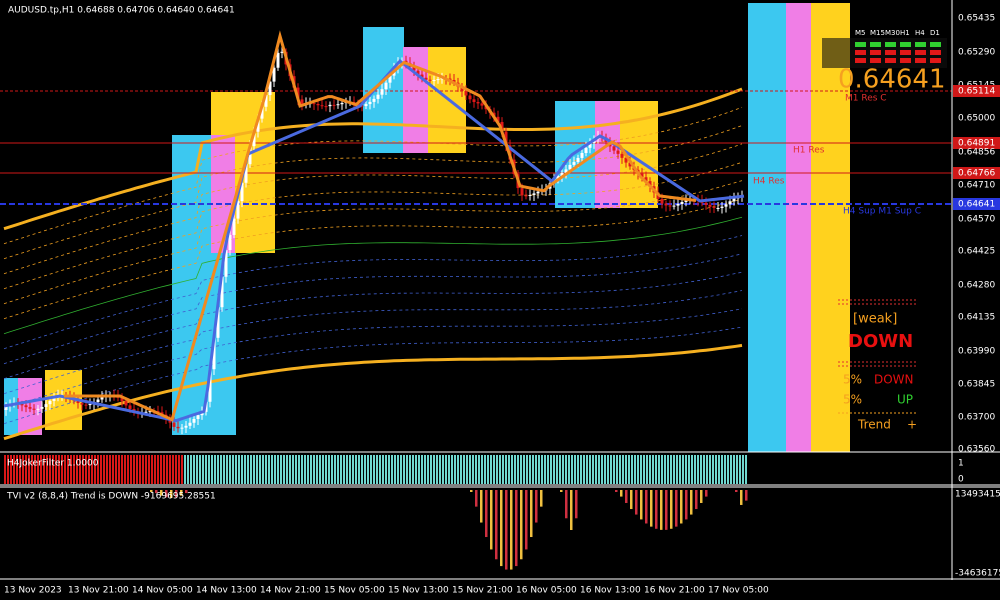 The image size is (1000, 600). Describe the element at coordinates (976, 450) in the screenshot. I see `price-label: 0.63560` at that location.